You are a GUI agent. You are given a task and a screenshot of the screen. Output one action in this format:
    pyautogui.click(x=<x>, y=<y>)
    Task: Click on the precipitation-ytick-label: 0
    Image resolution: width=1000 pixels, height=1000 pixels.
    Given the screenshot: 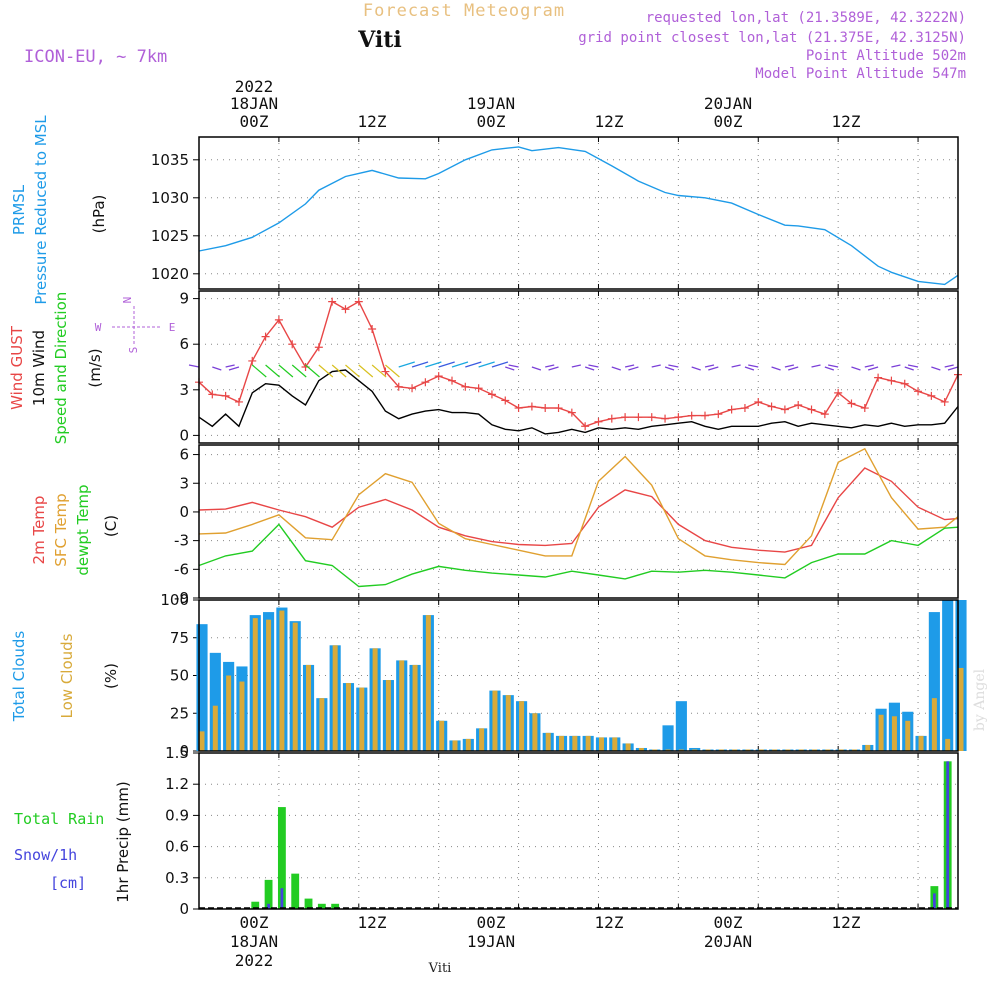 What is the action you would take?
    pyautogui.click(x=184, y=909)
    